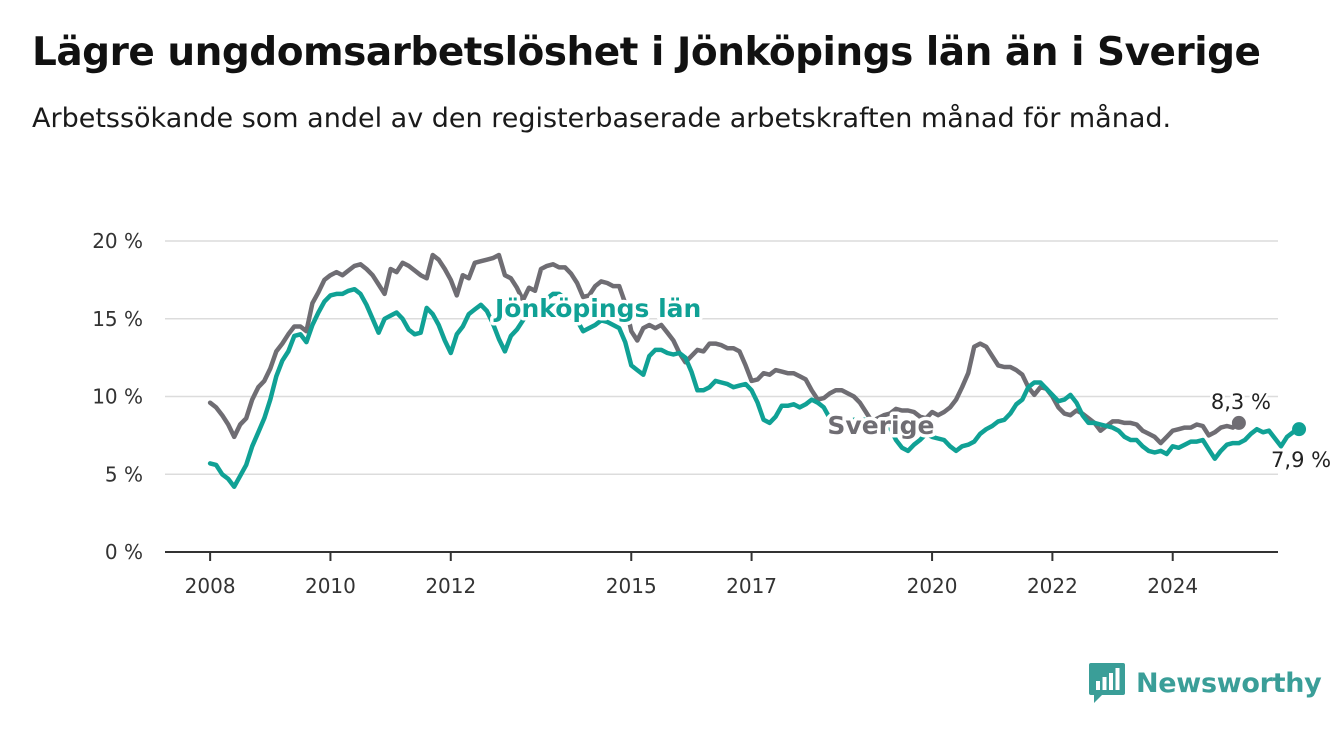 This screenshot has height=734, width=1340. What do you see at coordinates (691, 575) in the screenshot?
I see `x-axis-ticks: 2008 2010 2012 2015 2017 2020 2022 2024` at bounding box center [691, 575].